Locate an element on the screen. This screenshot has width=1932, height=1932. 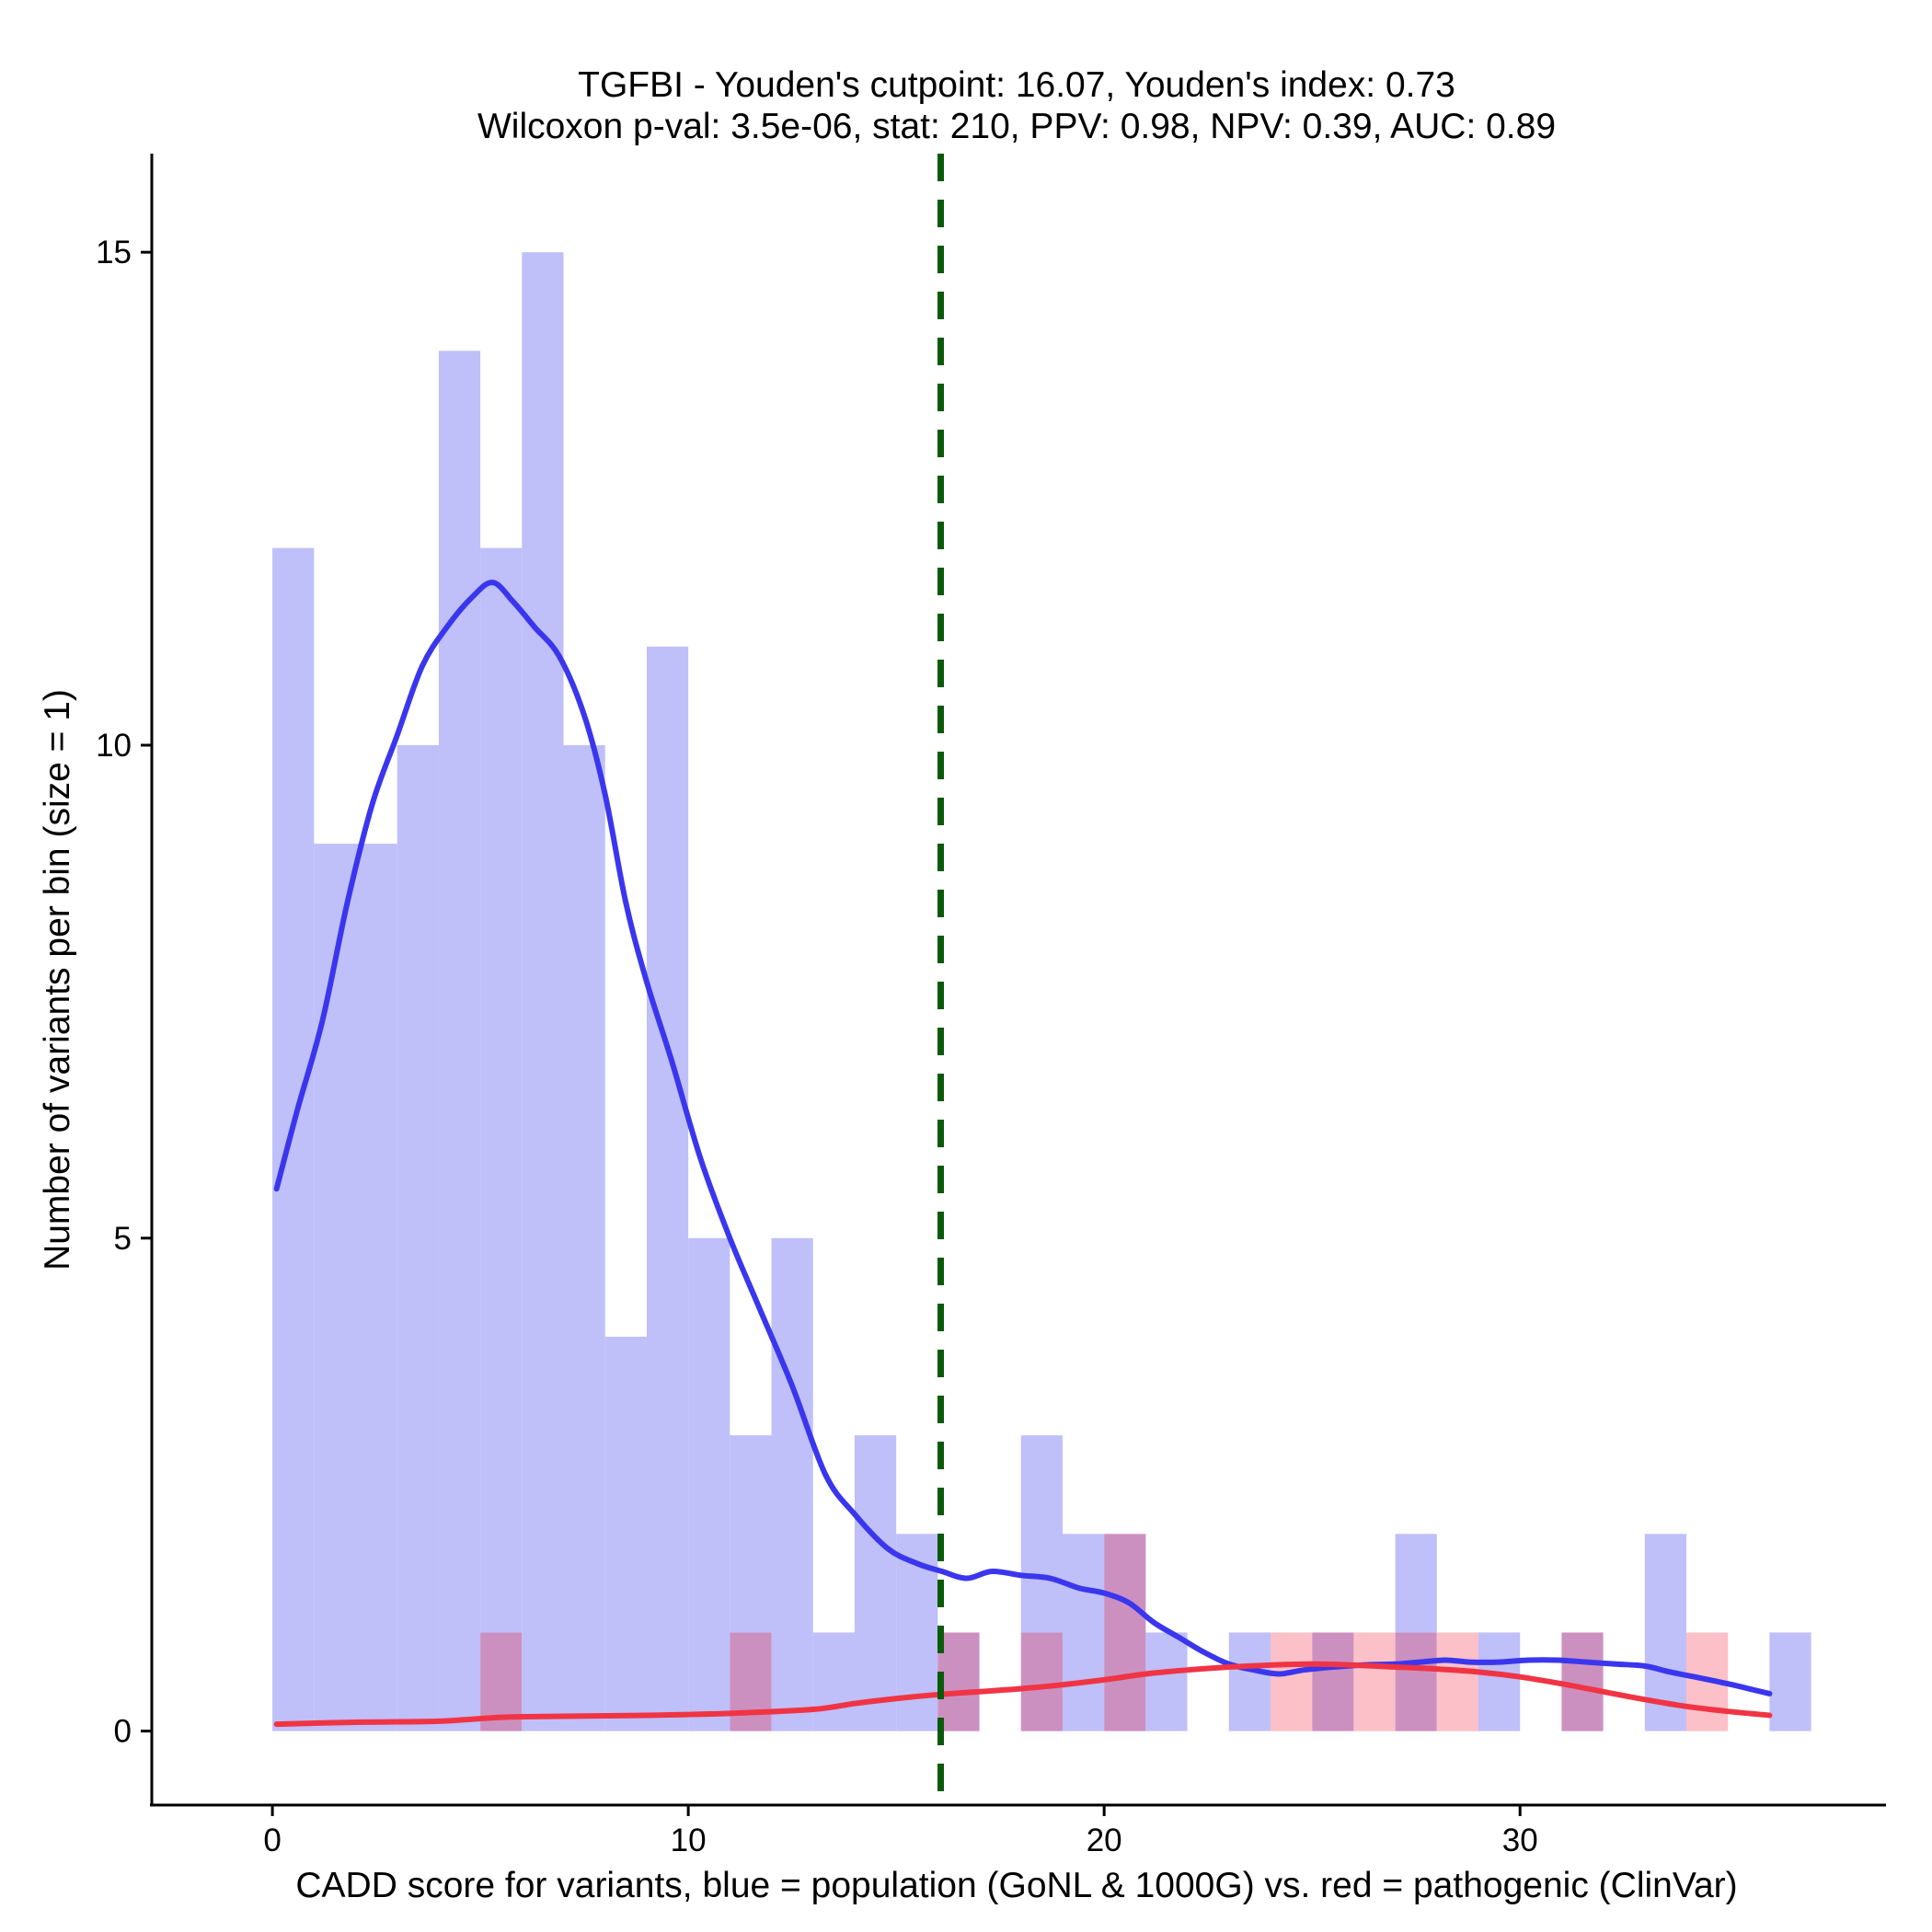
x-tick-label-30: 30 is located at coordinates (1520, 1840).